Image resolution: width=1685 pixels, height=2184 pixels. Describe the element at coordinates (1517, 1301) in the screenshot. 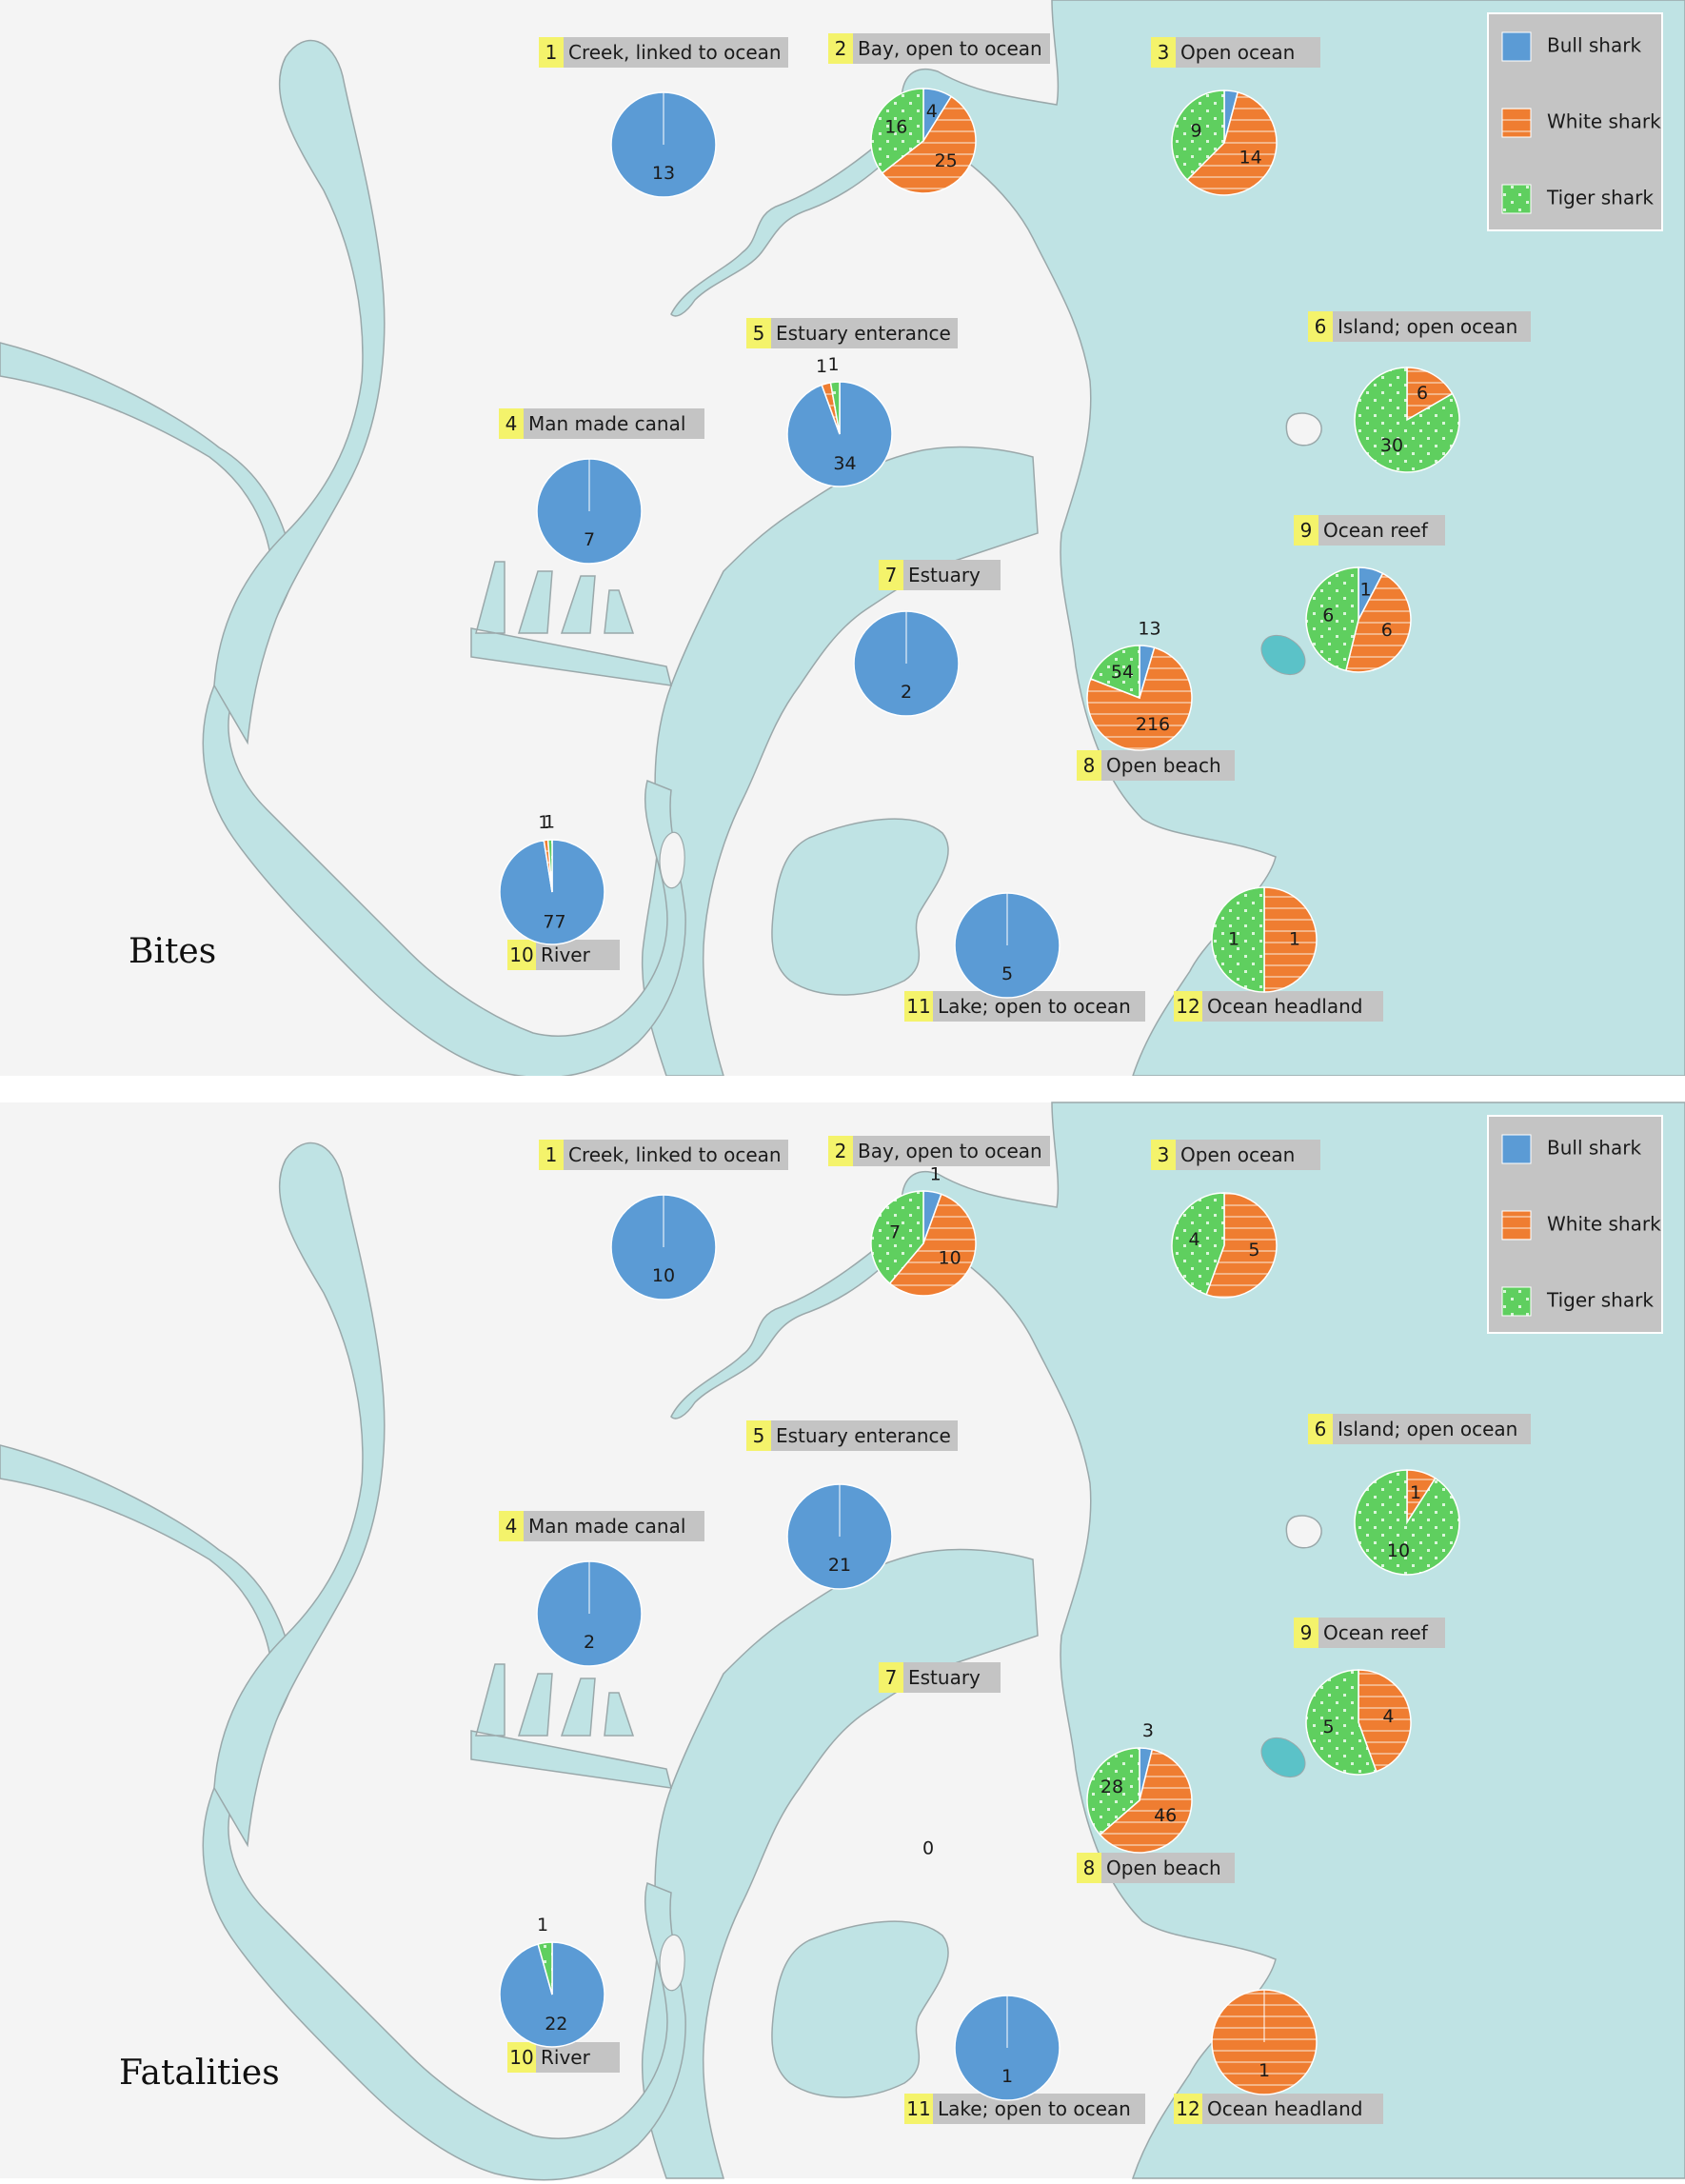

I see `legend-swatch-tiger` at that location.